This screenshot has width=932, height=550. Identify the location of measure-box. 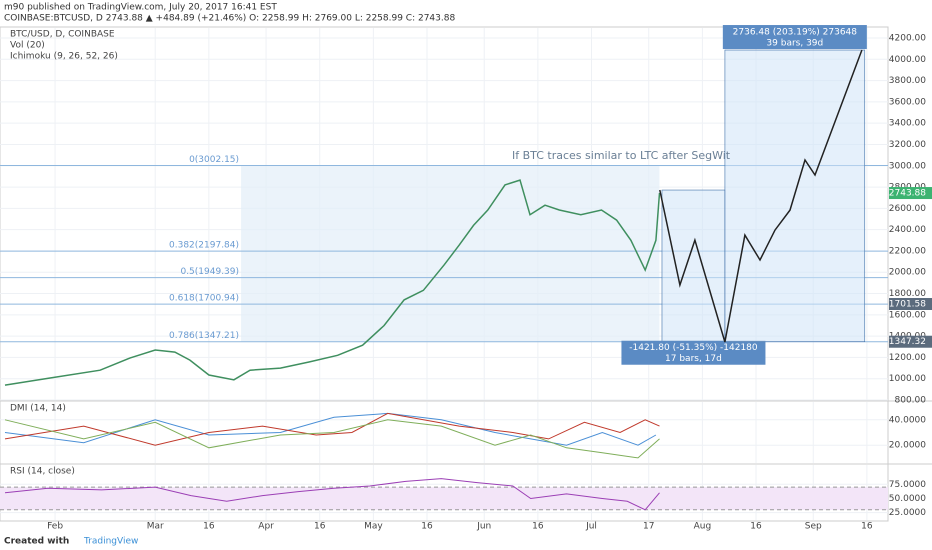
(693, 266).